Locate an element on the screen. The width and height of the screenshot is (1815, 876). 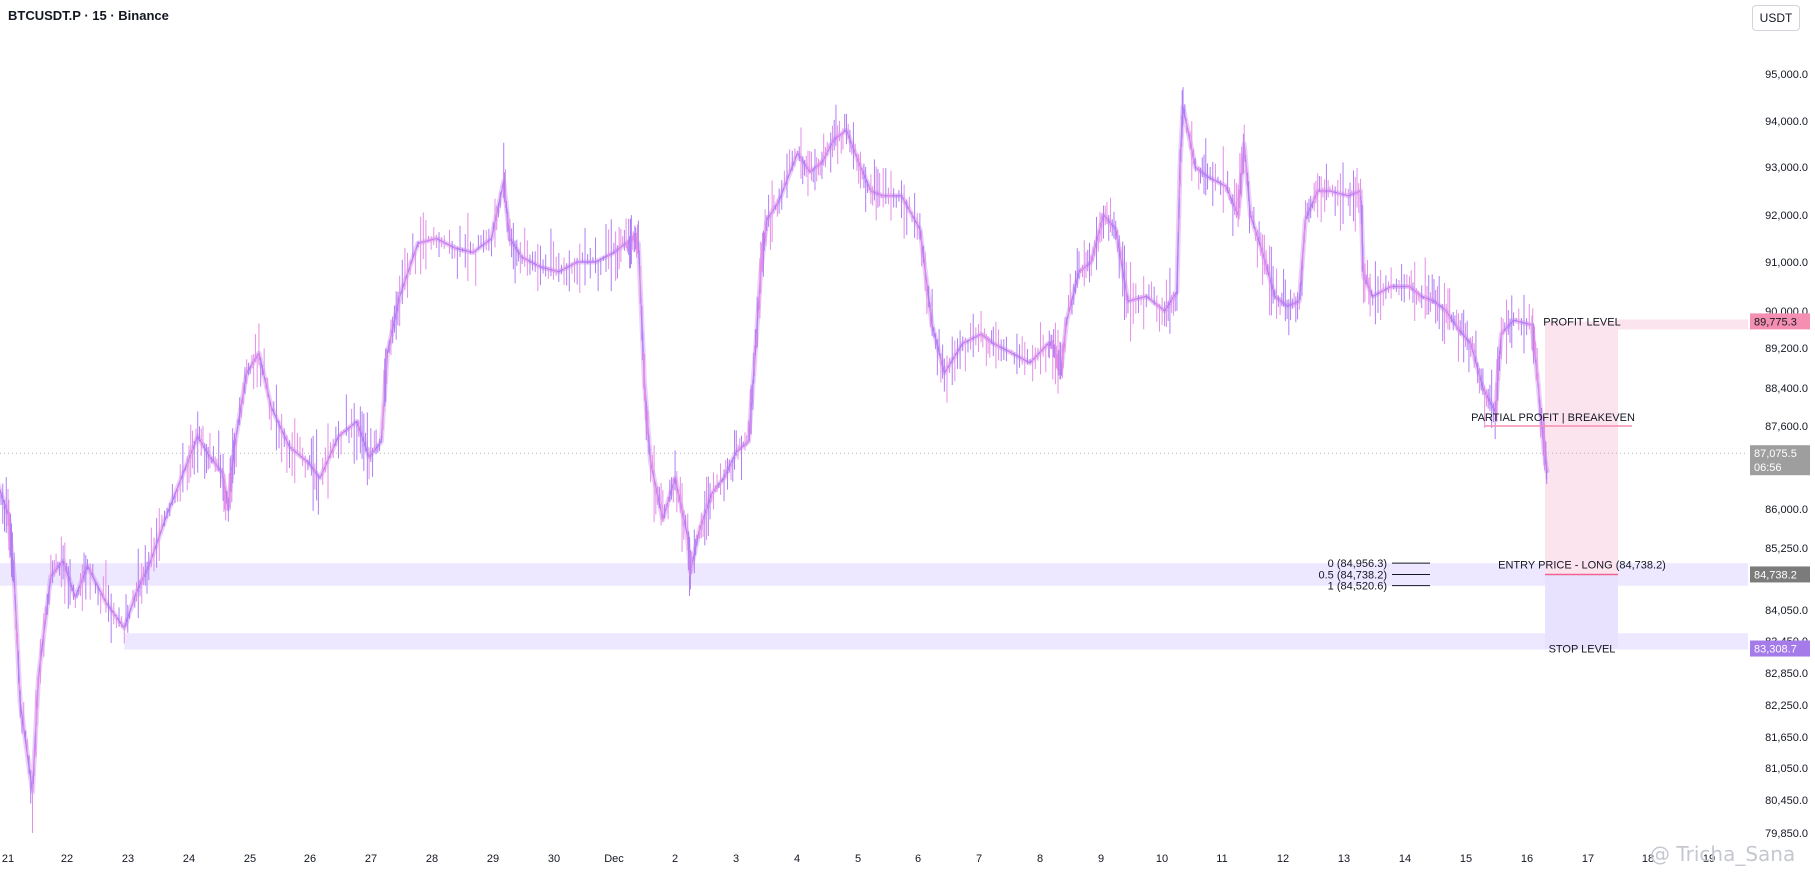
time-tick-label: 21 is located at coordinates (8, 859).